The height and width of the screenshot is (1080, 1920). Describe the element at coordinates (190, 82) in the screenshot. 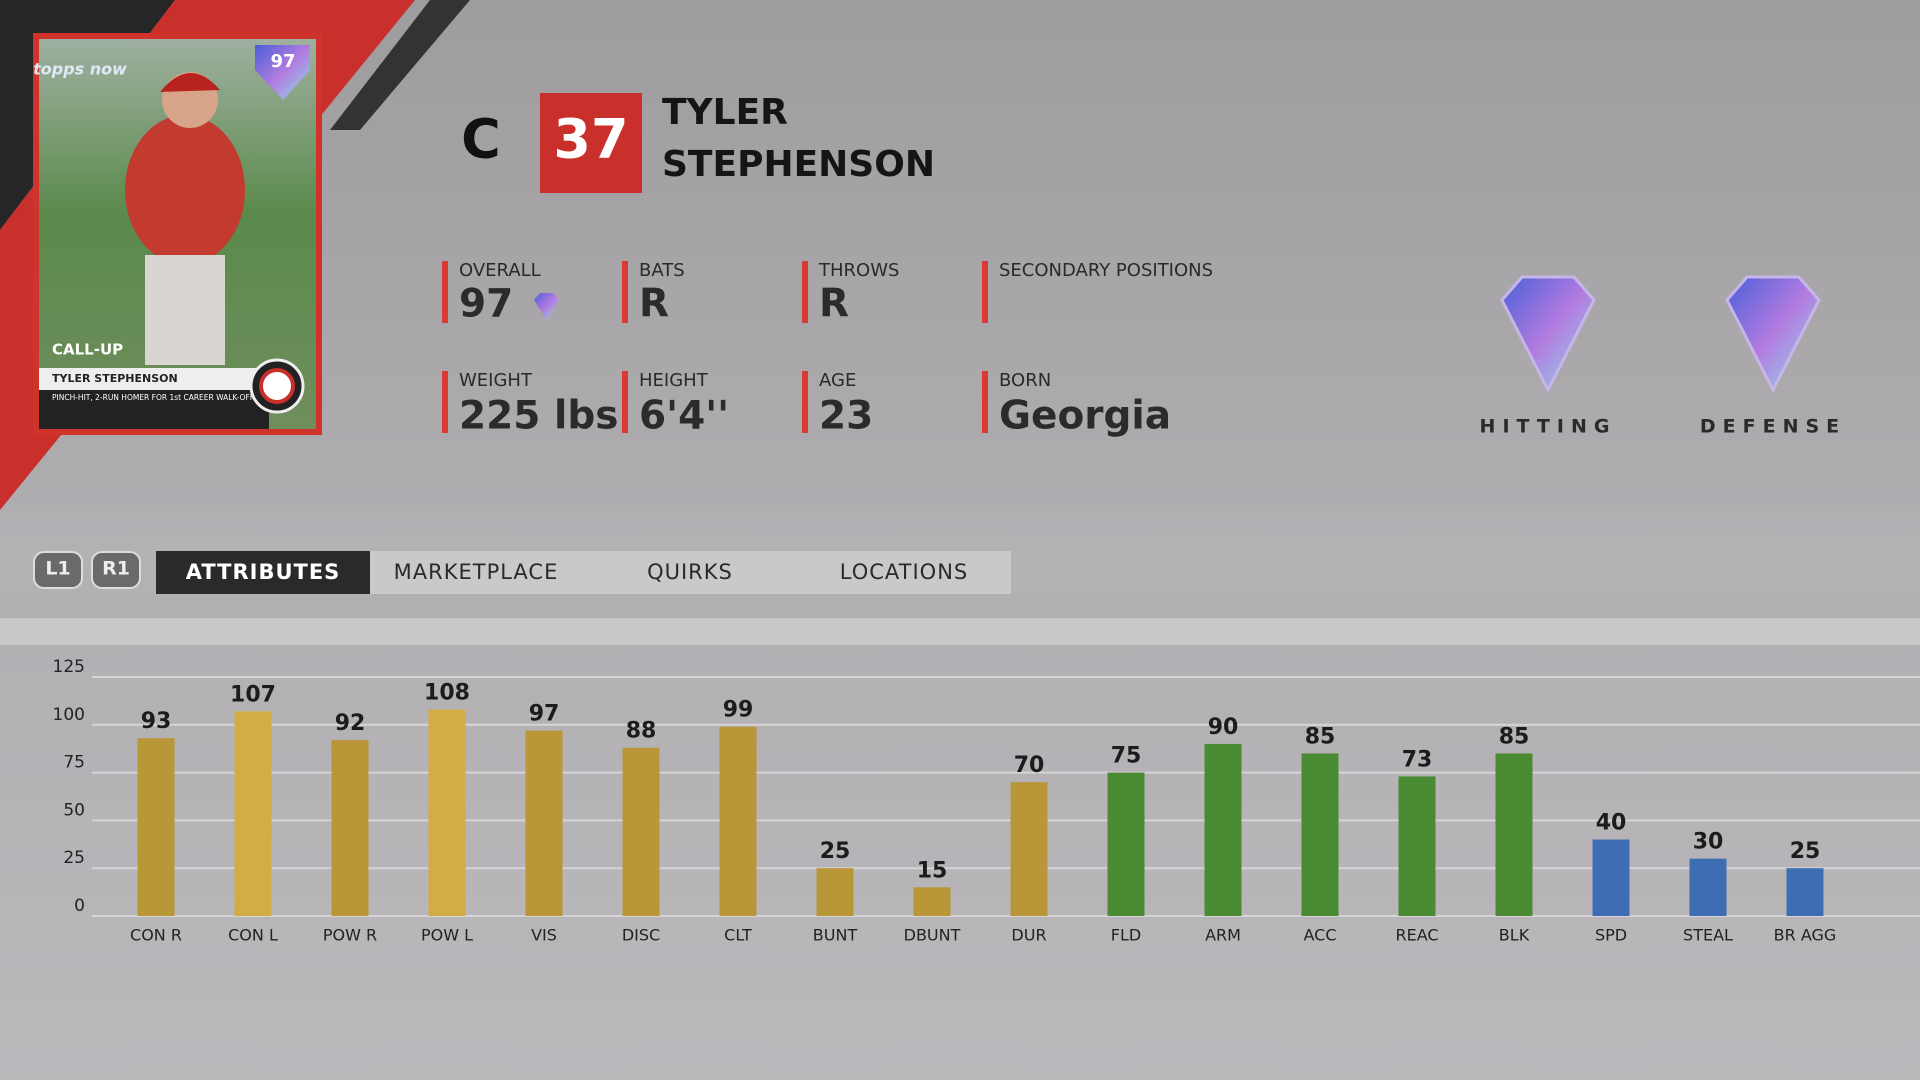

I see `player-helmet` at that location.